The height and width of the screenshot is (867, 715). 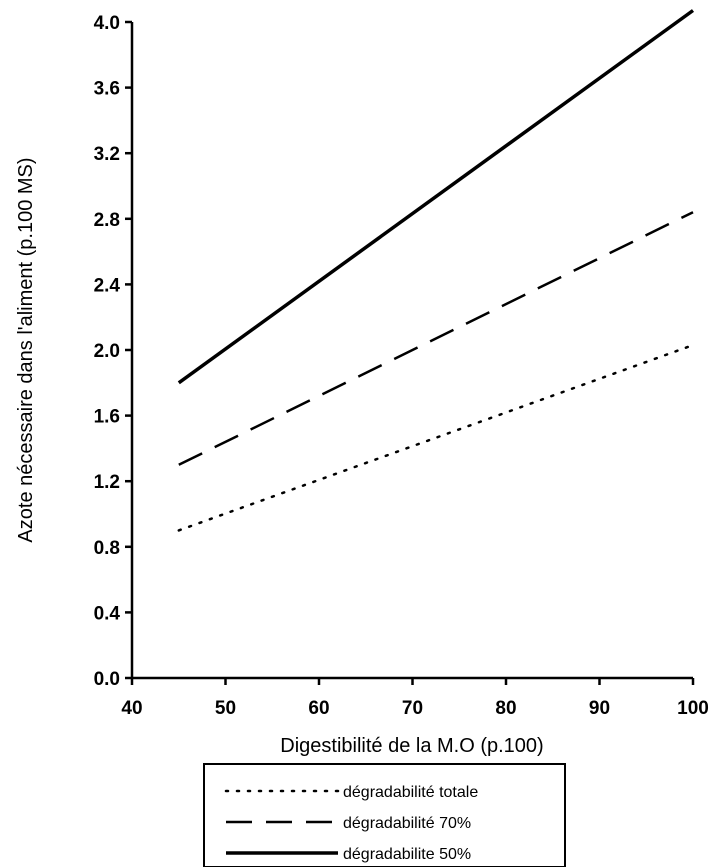 I want to click on y-ticks: 0.0 0.4 0.8 1.2 1.6 2.0 2.4 2.8 3.2 3.6 4.0, so click(x=113, y=351).